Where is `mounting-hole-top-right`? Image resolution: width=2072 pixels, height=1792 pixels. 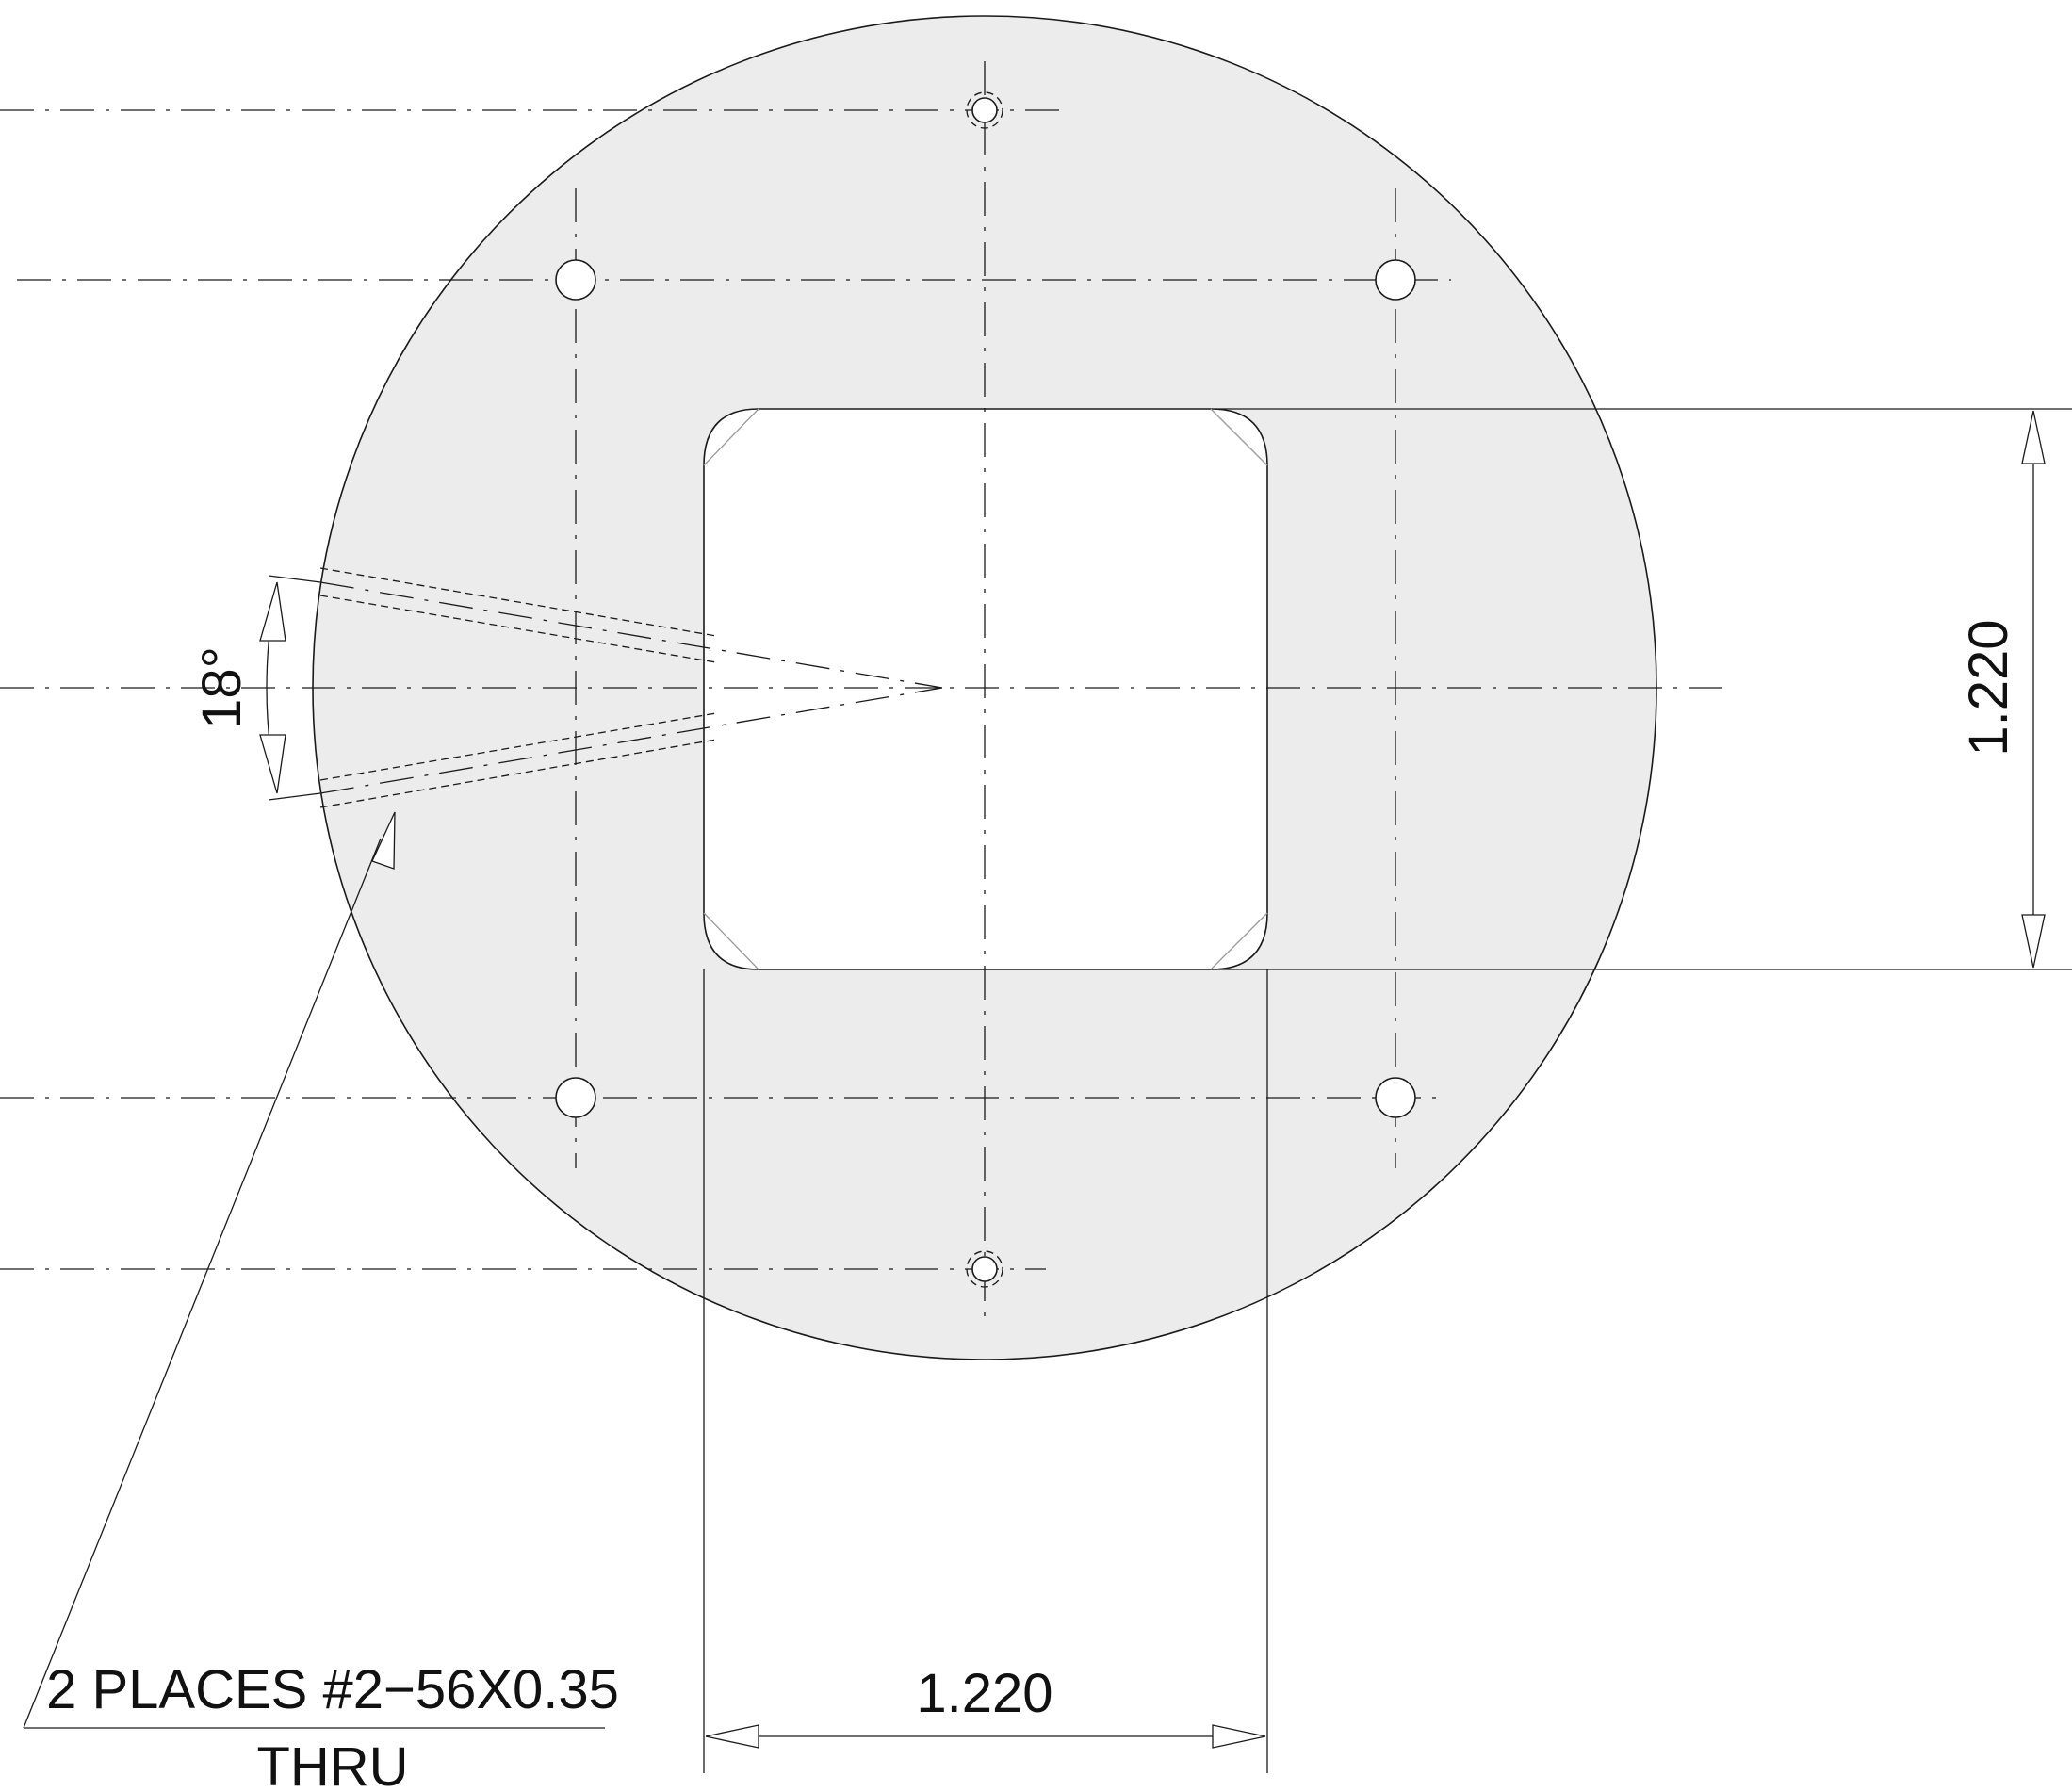 mounting-hole-top-right is located at coordinates (1395, 280).